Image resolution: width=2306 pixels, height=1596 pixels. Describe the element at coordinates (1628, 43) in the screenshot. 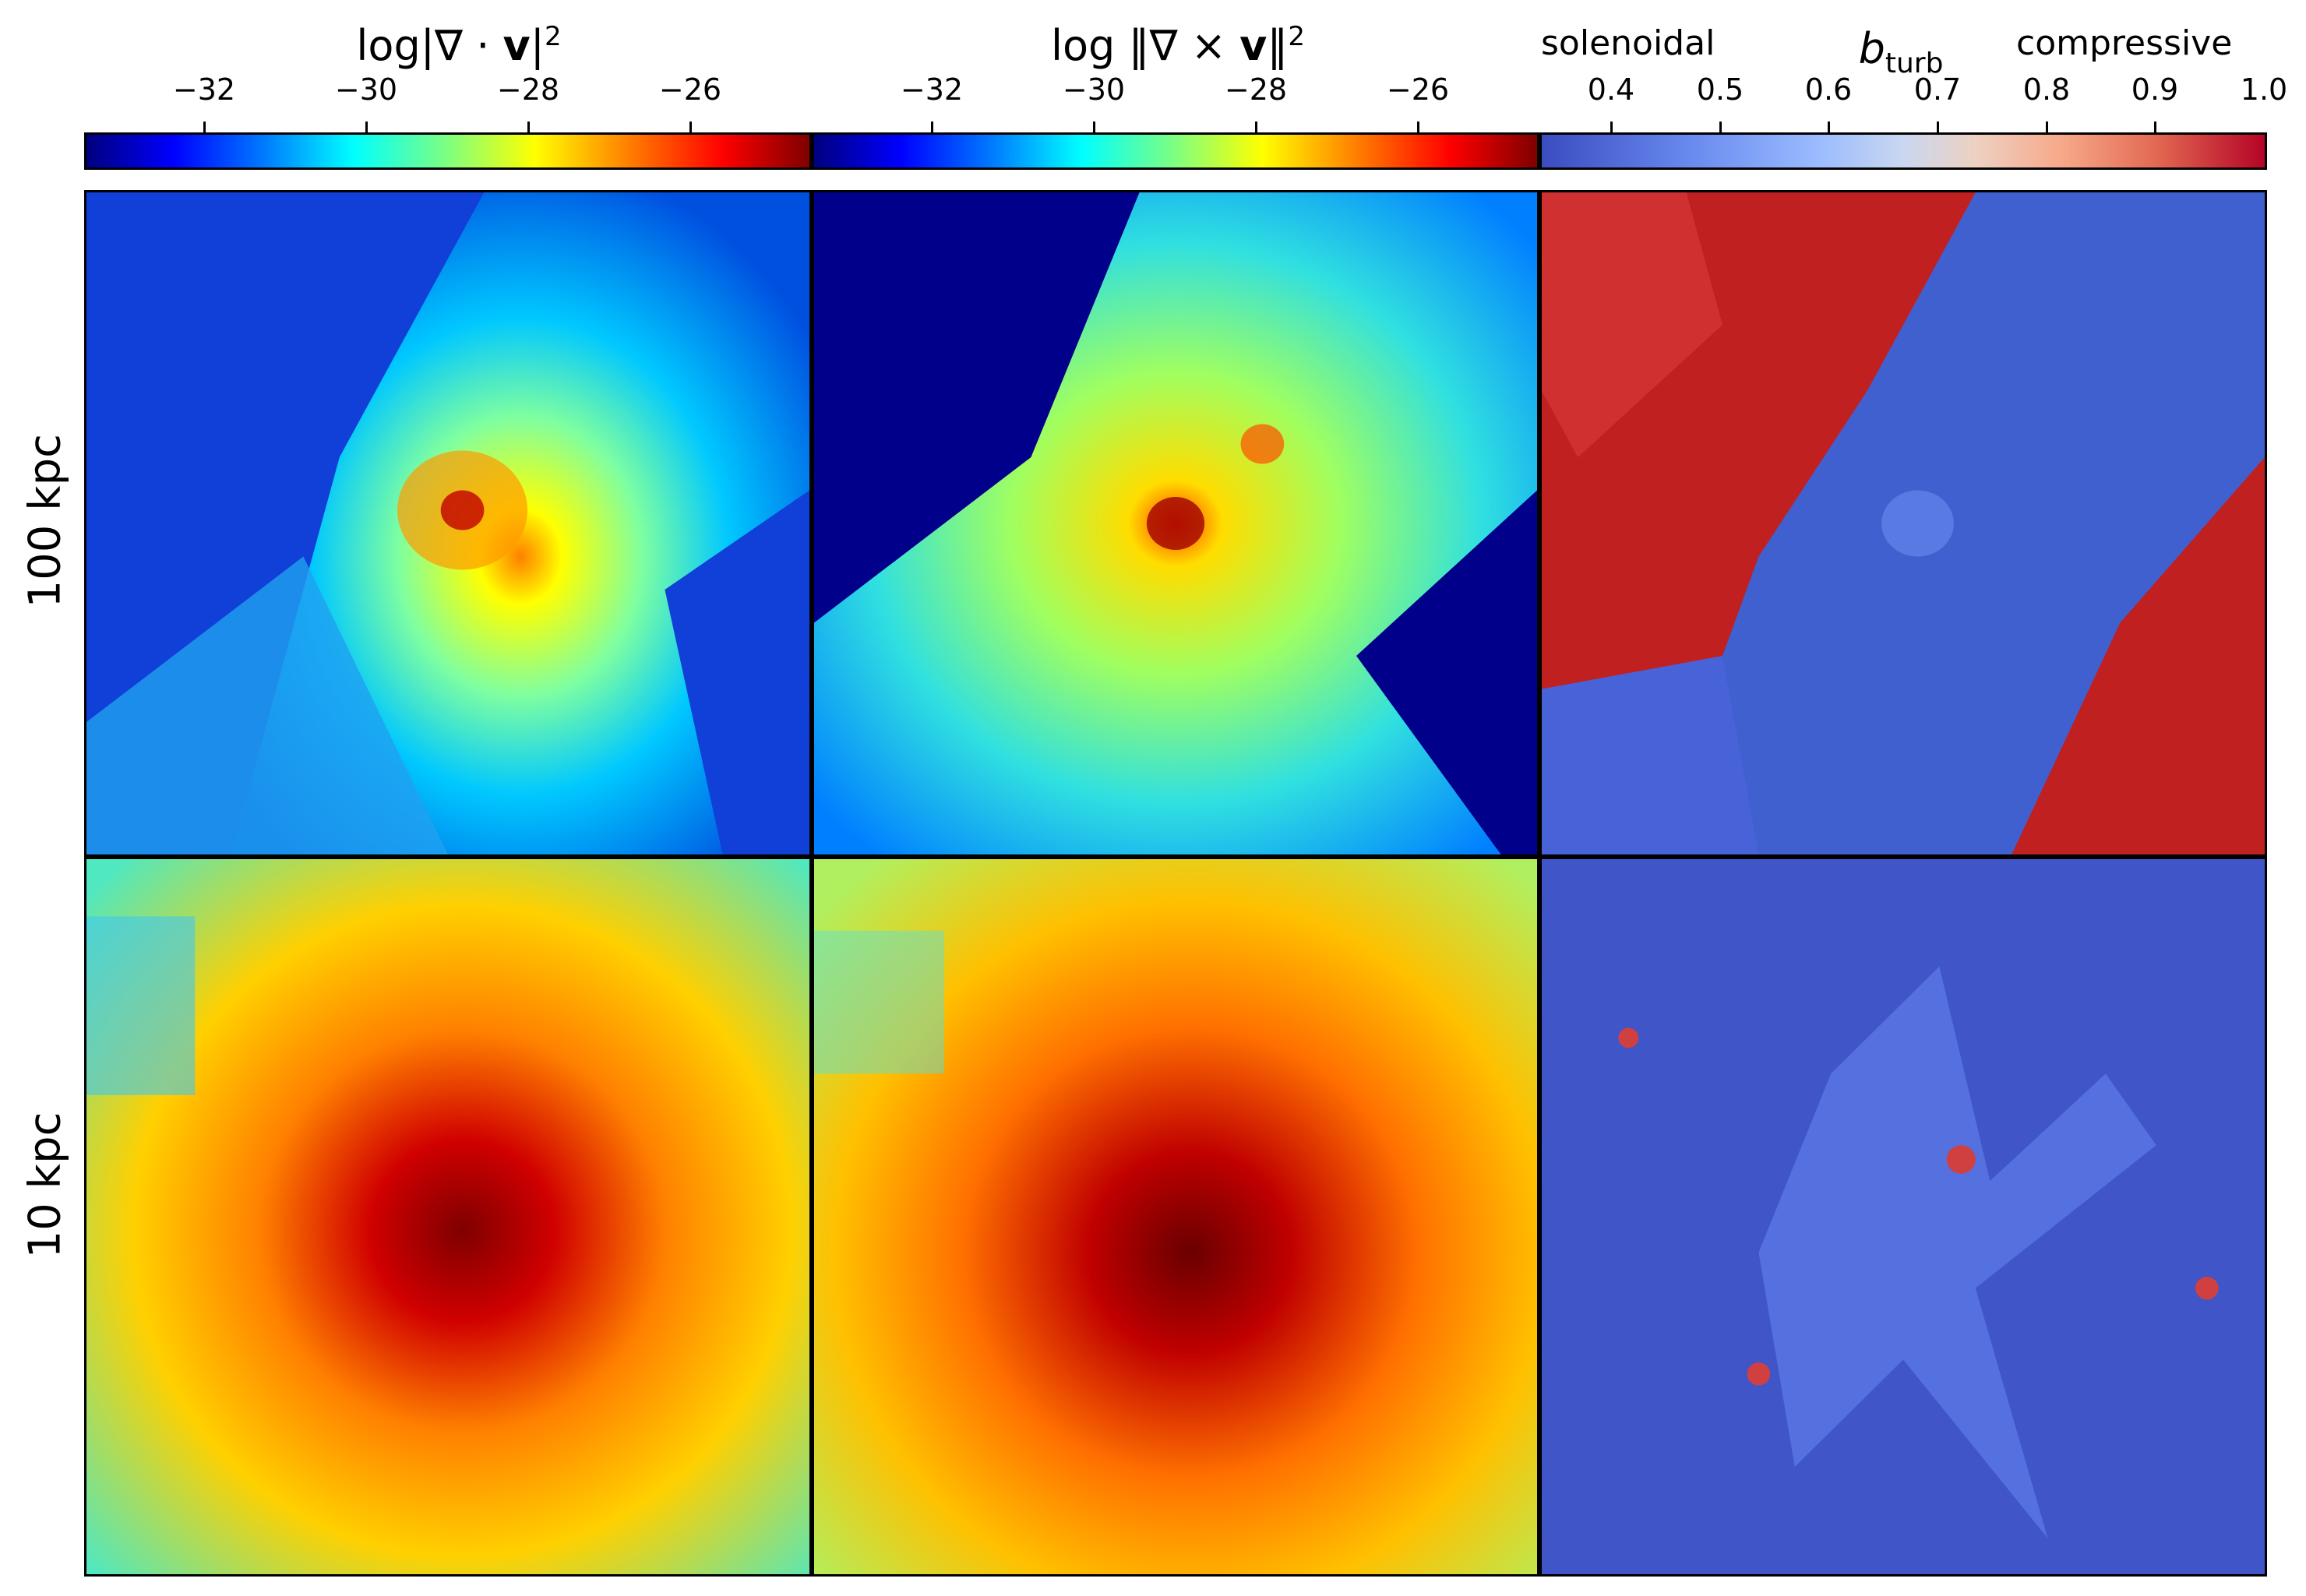

I see `solenoidal-label: solenoidal` at that location.